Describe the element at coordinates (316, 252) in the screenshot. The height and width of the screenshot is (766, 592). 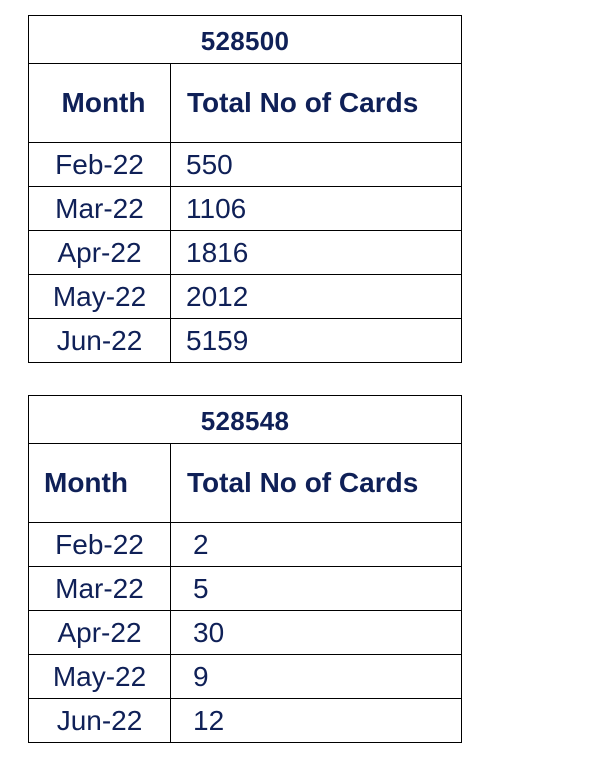
I see `total-cards-cell: 1816` at that location.